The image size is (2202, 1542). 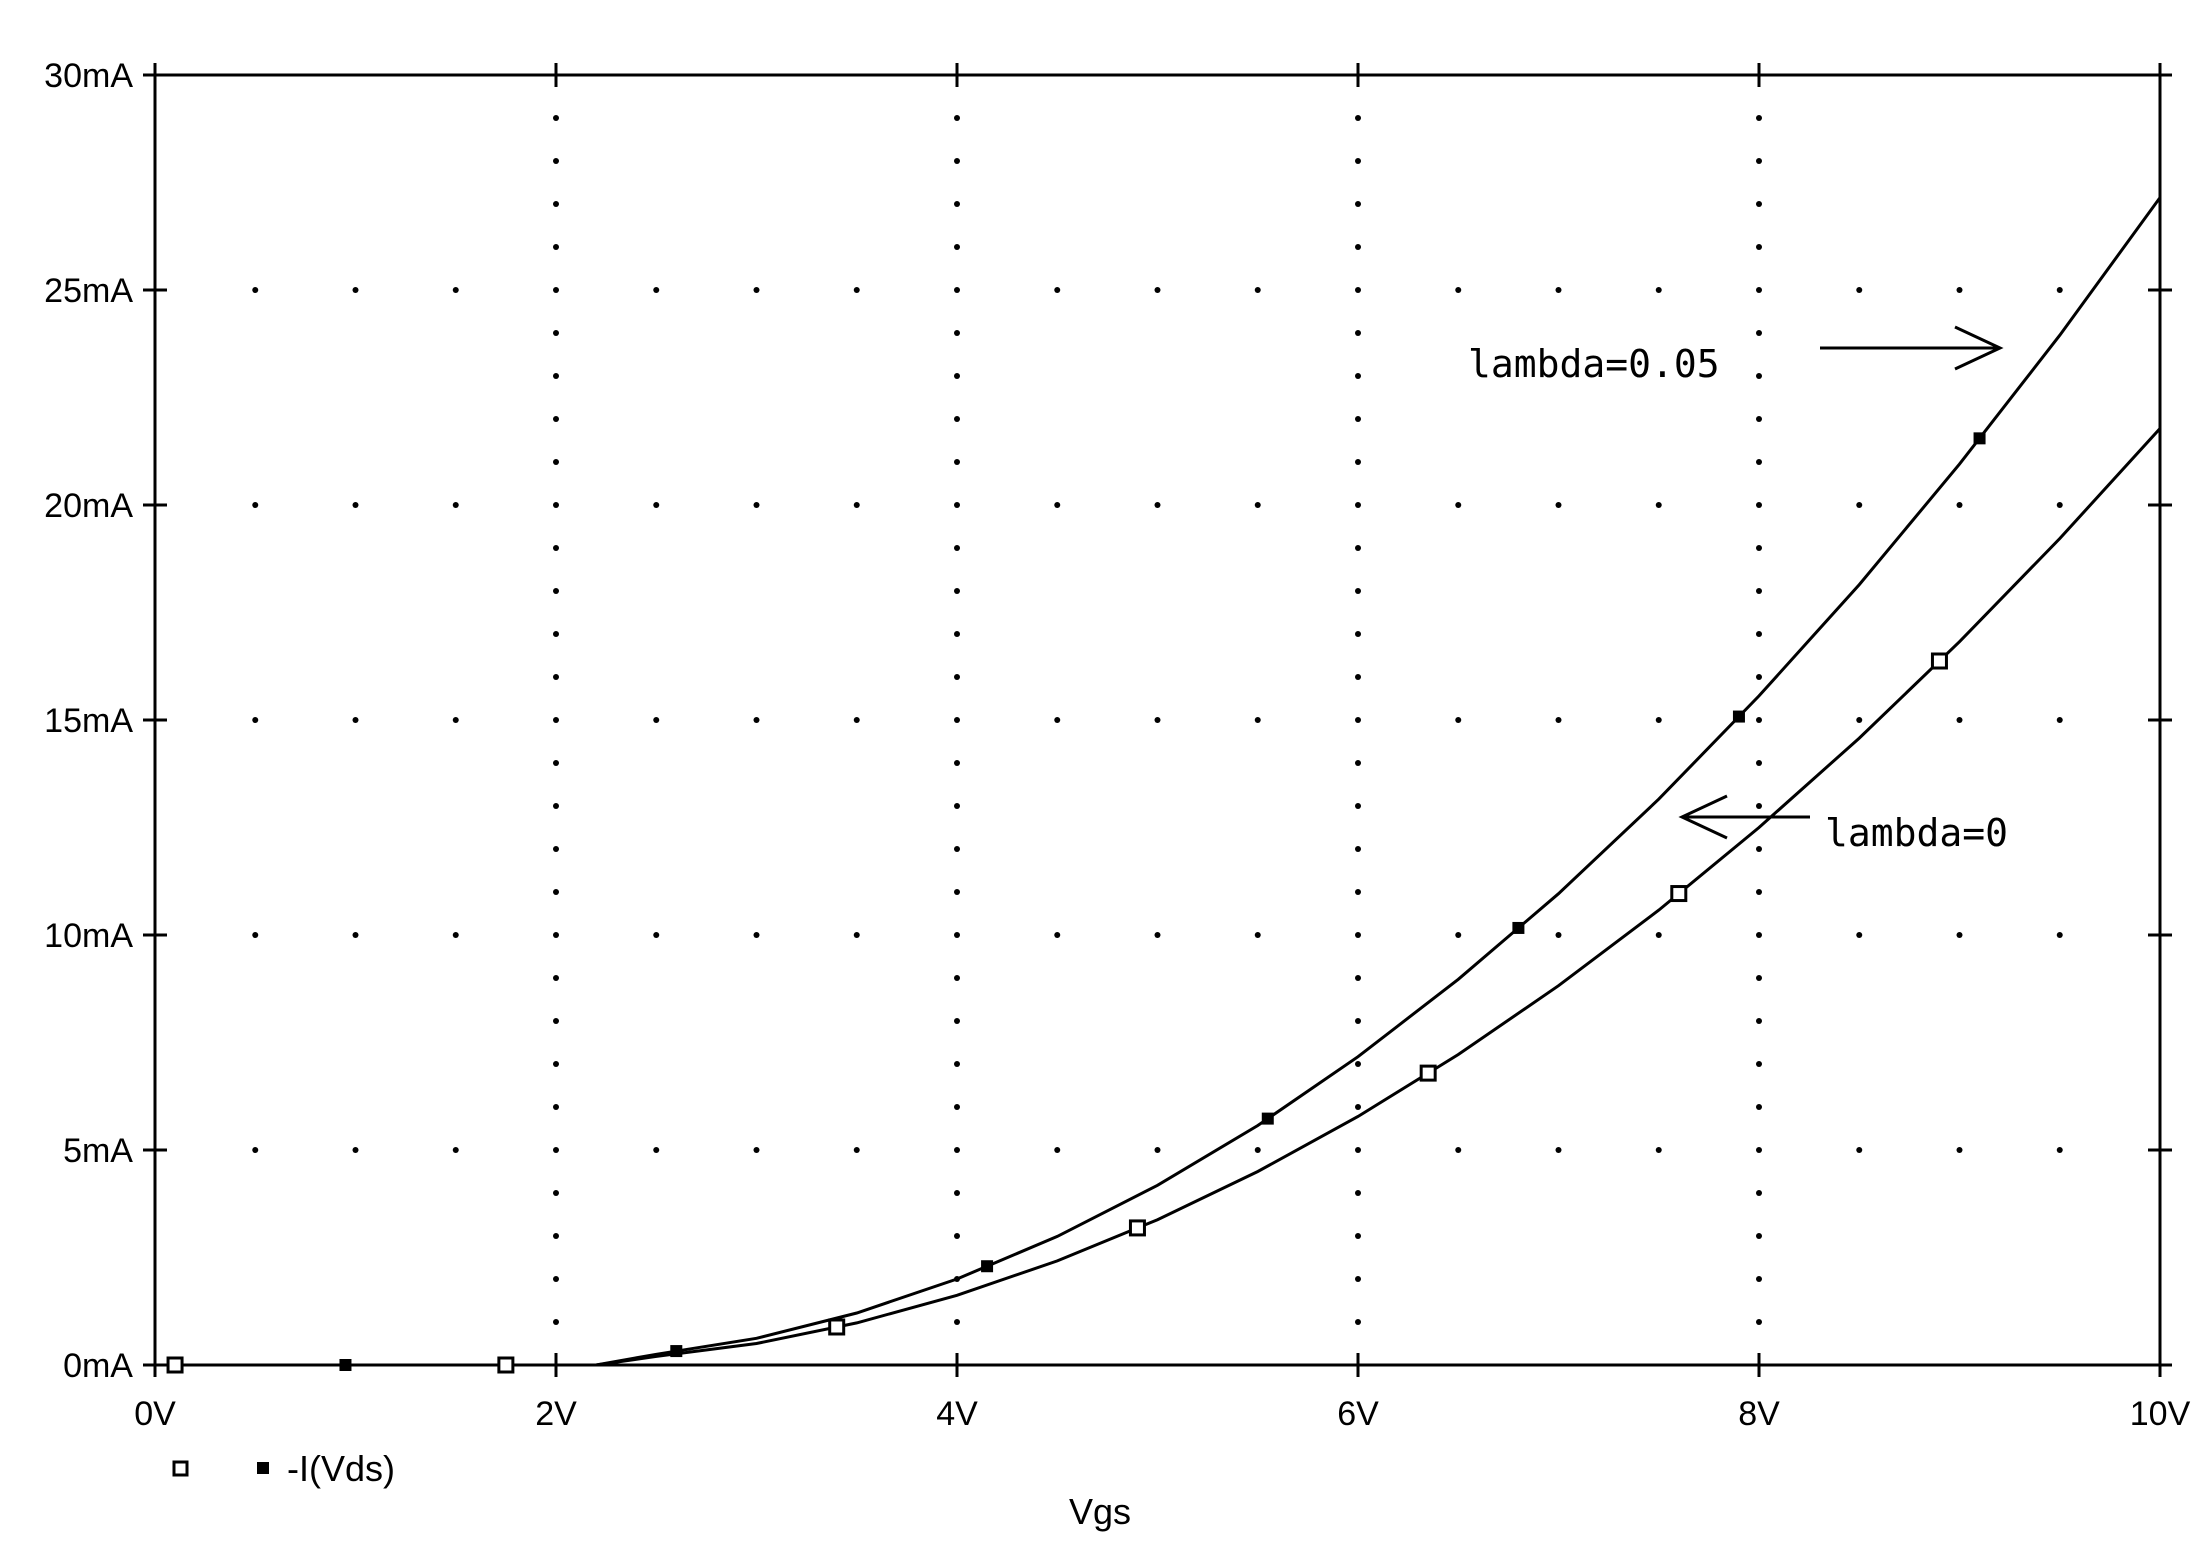 What do you see at coordinates (1736, 355) in the screenshot?
I see `annotation-lambda-0.05: lambda=0.05` at bounding box center [1736, 355].